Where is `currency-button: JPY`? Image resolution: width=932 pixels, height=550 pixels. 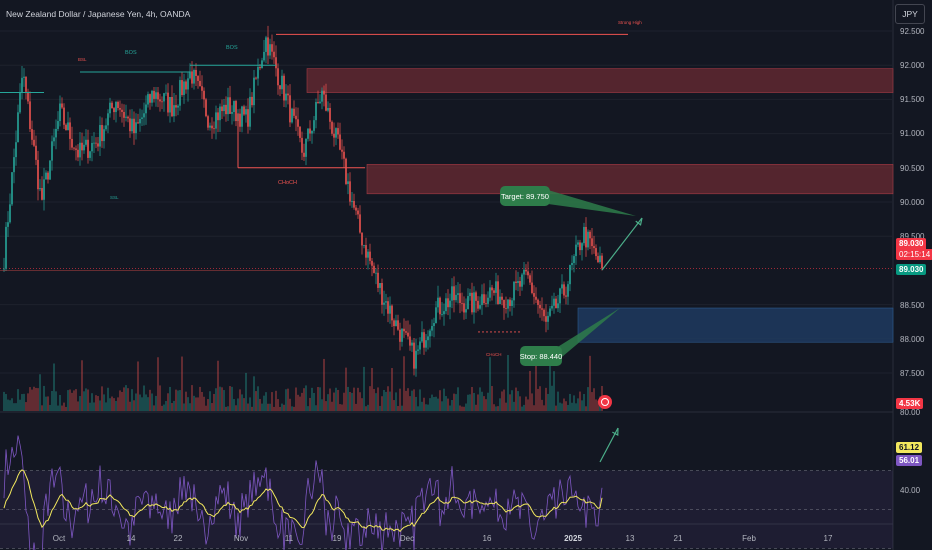
currency-button: JPY is located at coordinates (910, 14).